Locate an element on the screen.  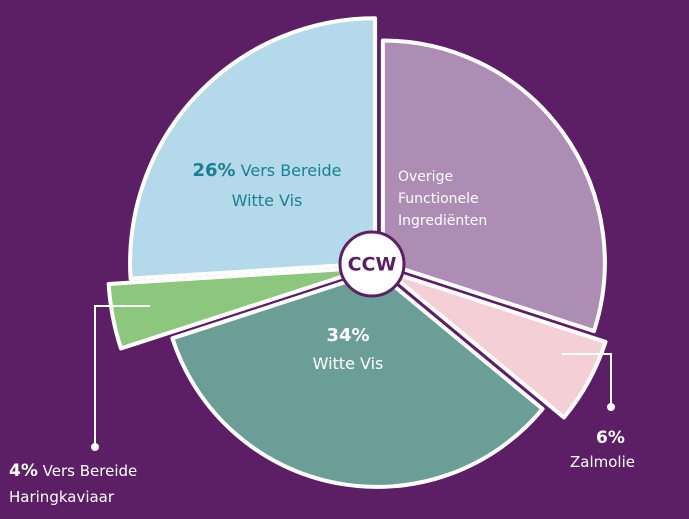
slice-label: 6% Zalmolie is located at coordinates (629, 450).